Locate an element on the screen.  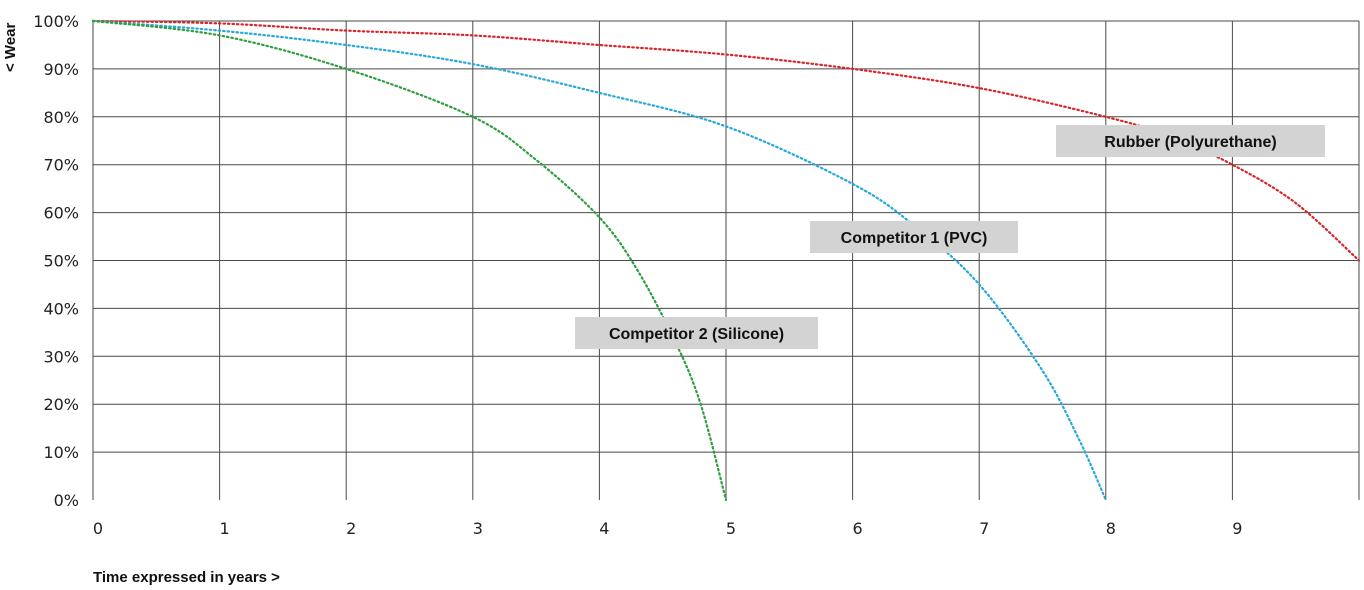
y-tick-labels: 0% 10% 20% 30% 40% 50% 60% 70% 80% 90% 100% is located at coordinates (56, 261).